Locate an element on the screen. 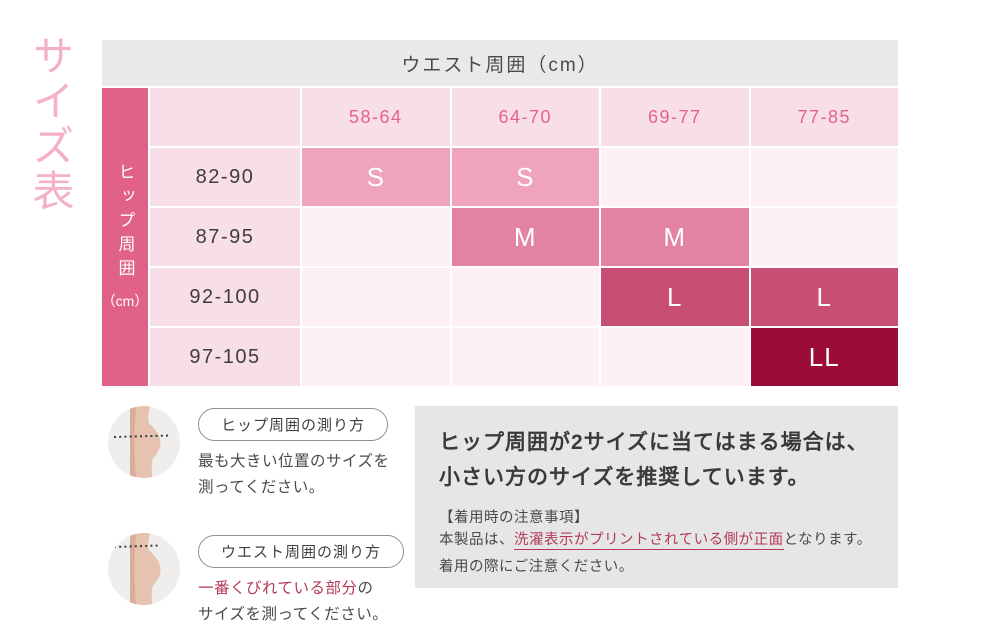 Image resolution: width=1000 pixels, height=627 pixels. hip-range-header: 82-90 is located at coordinates (225, 177).